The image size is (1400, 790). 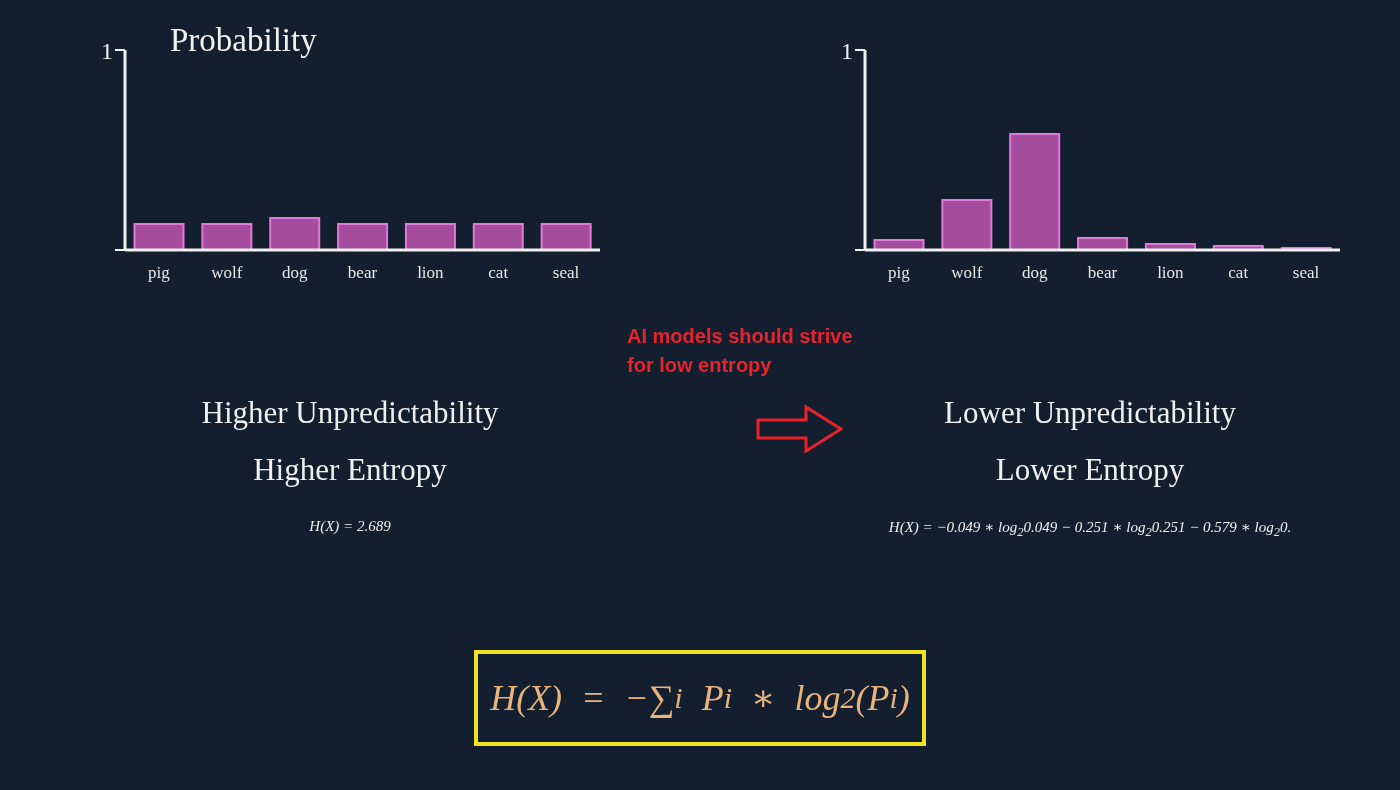 What do you see at coordinates (1090, 529) in the screenshot?
I see `text: H(X) = −0.049 ∗ log$_{2}$0.049 − 0.251 ∗ log$_{2}$0.251 − 0.579 ∗ log$_{2}$0.` at bounding box center [1090, 529].